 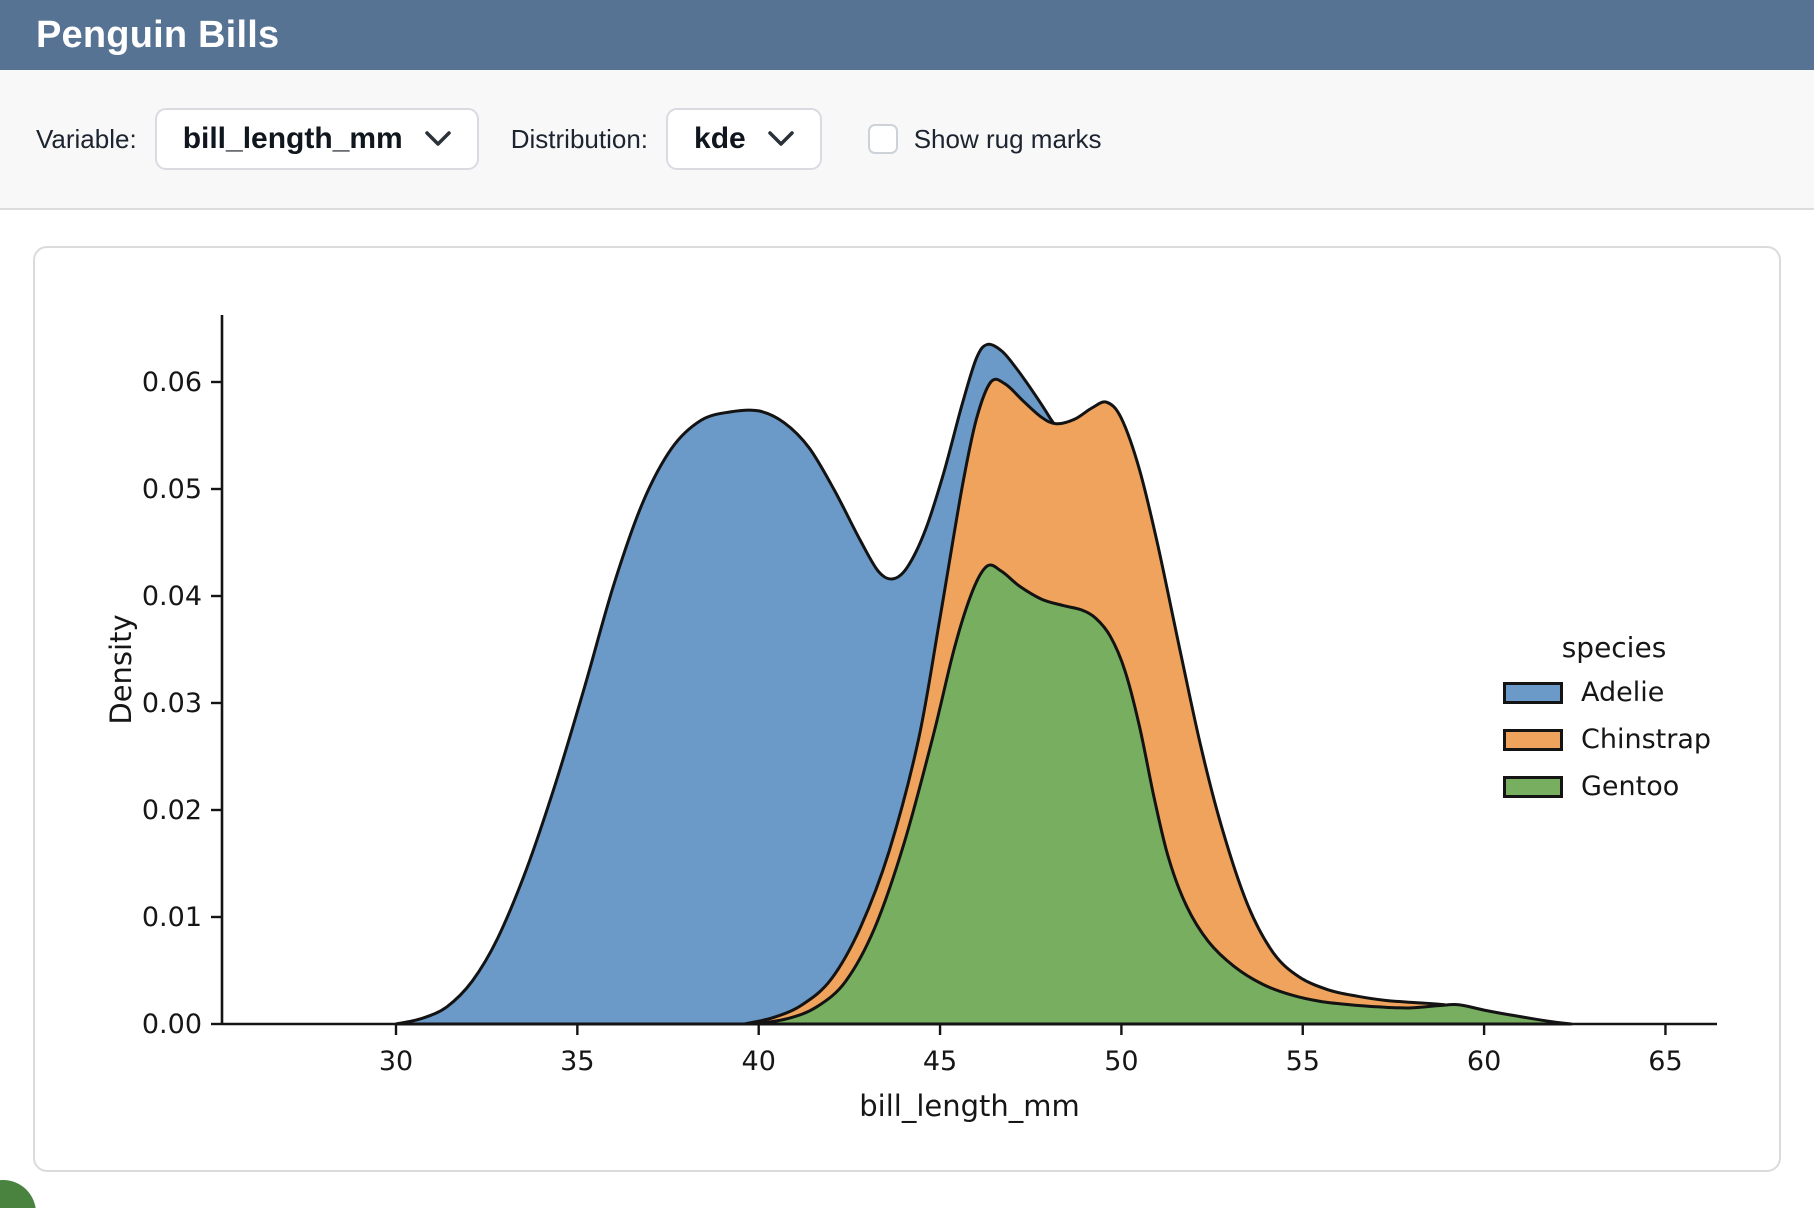 I want to click on legend-label: Gentoo, so click(x=1630, y=786).